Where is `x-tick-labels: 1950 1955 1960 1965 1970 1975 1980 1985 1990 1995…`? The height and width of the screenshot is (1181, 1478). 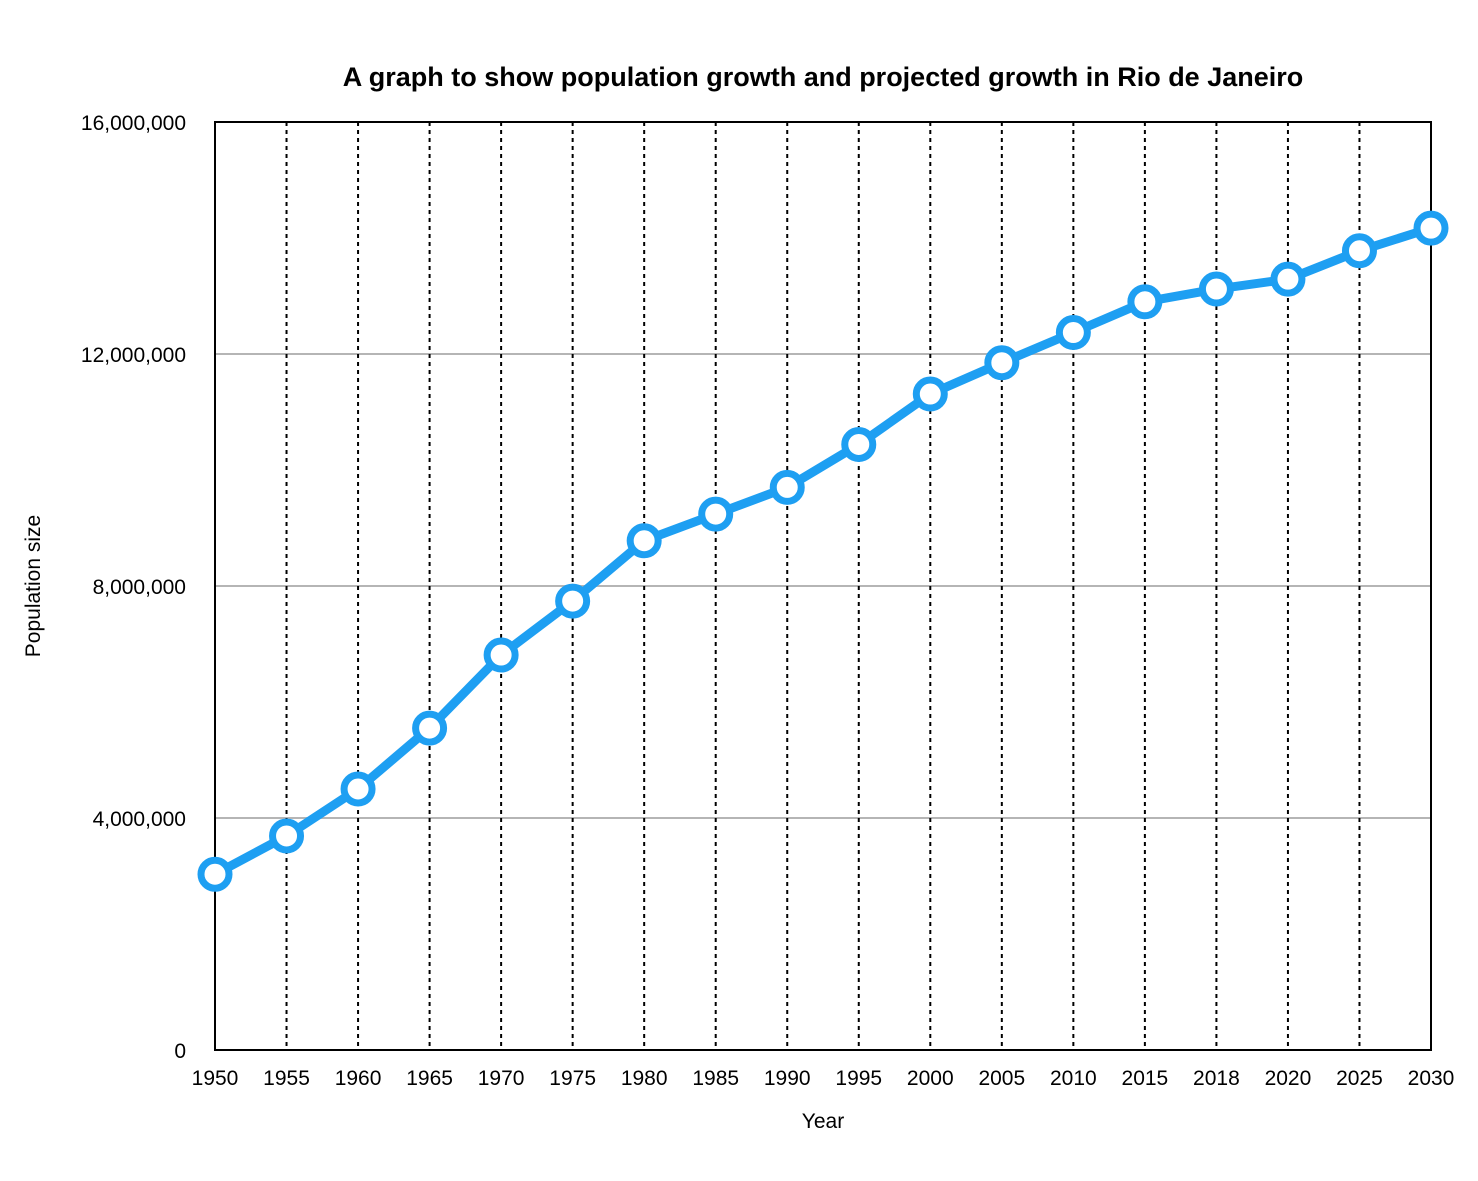 x-tick-labels: 1950 1955 1960 1965 1970 1975 1980 1985 1990 1995… is located at coordinates (823, 1078).